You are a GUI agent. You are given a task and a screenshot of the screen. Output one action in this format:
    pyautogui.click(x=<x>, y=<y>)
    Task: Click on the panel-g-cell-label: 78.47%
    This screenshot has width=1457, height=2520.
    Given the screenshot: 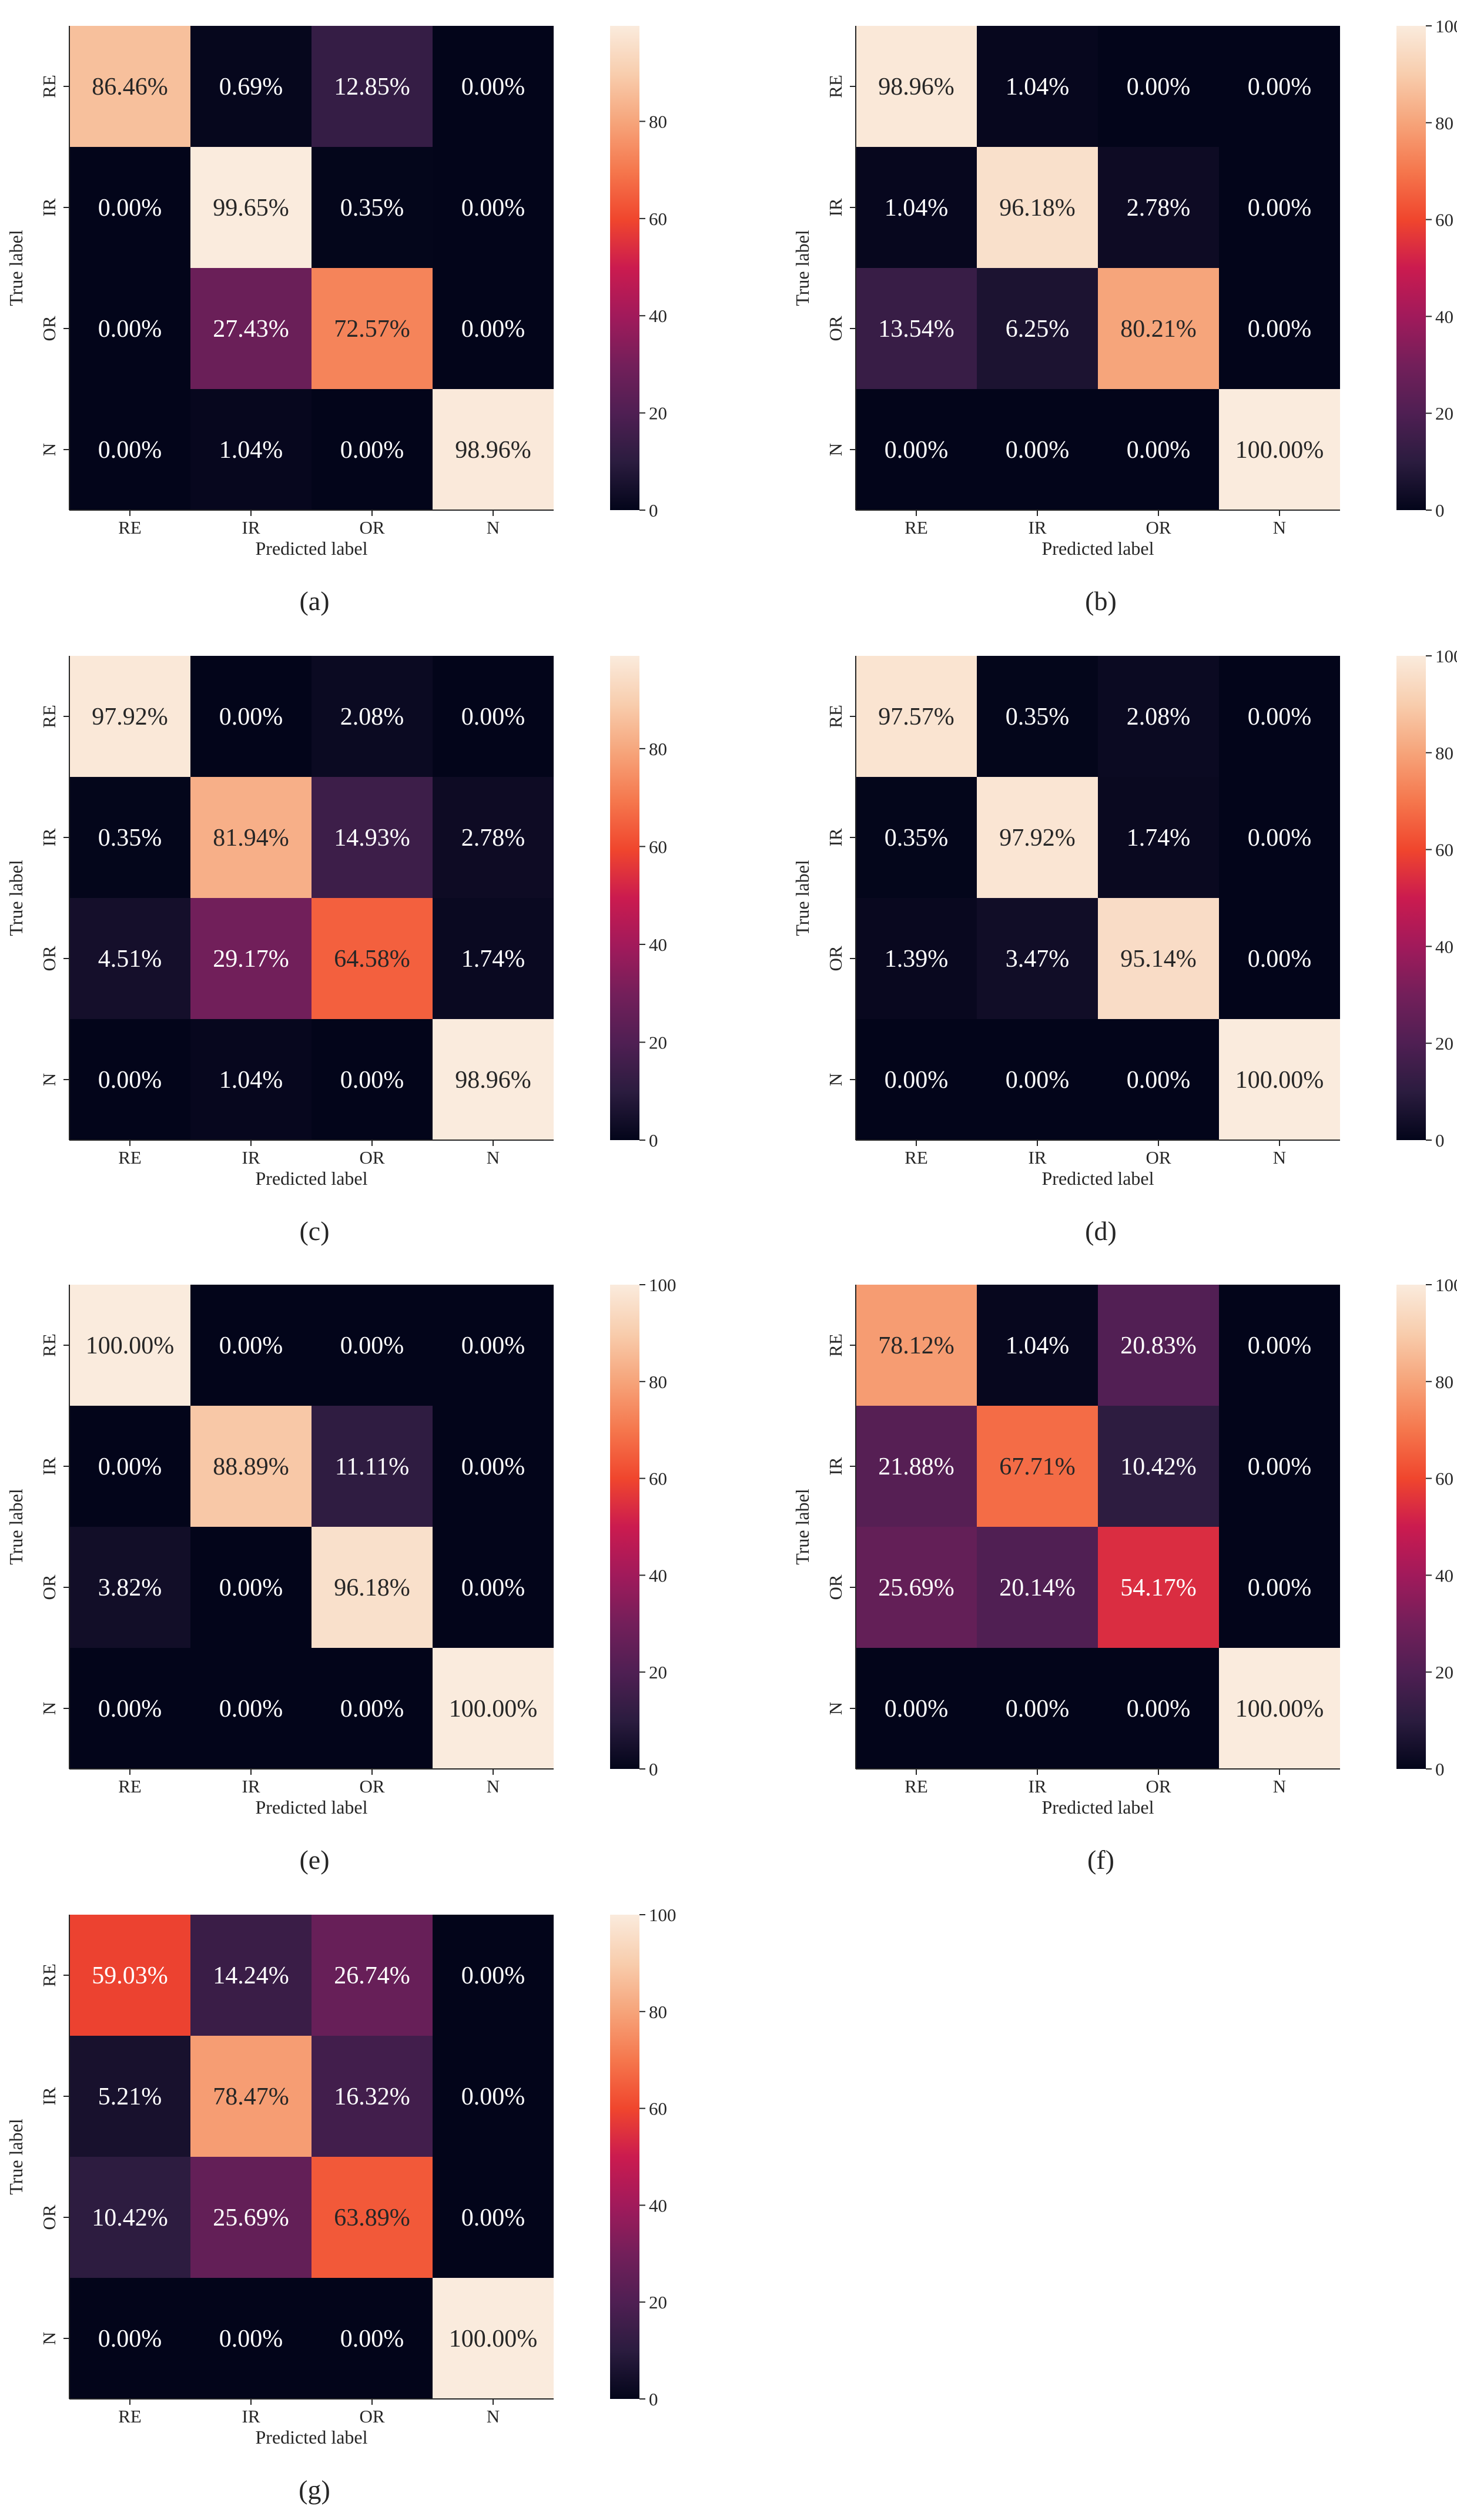 What is the action you would take?
    pyautogui.click(x=251, y=2096)
    